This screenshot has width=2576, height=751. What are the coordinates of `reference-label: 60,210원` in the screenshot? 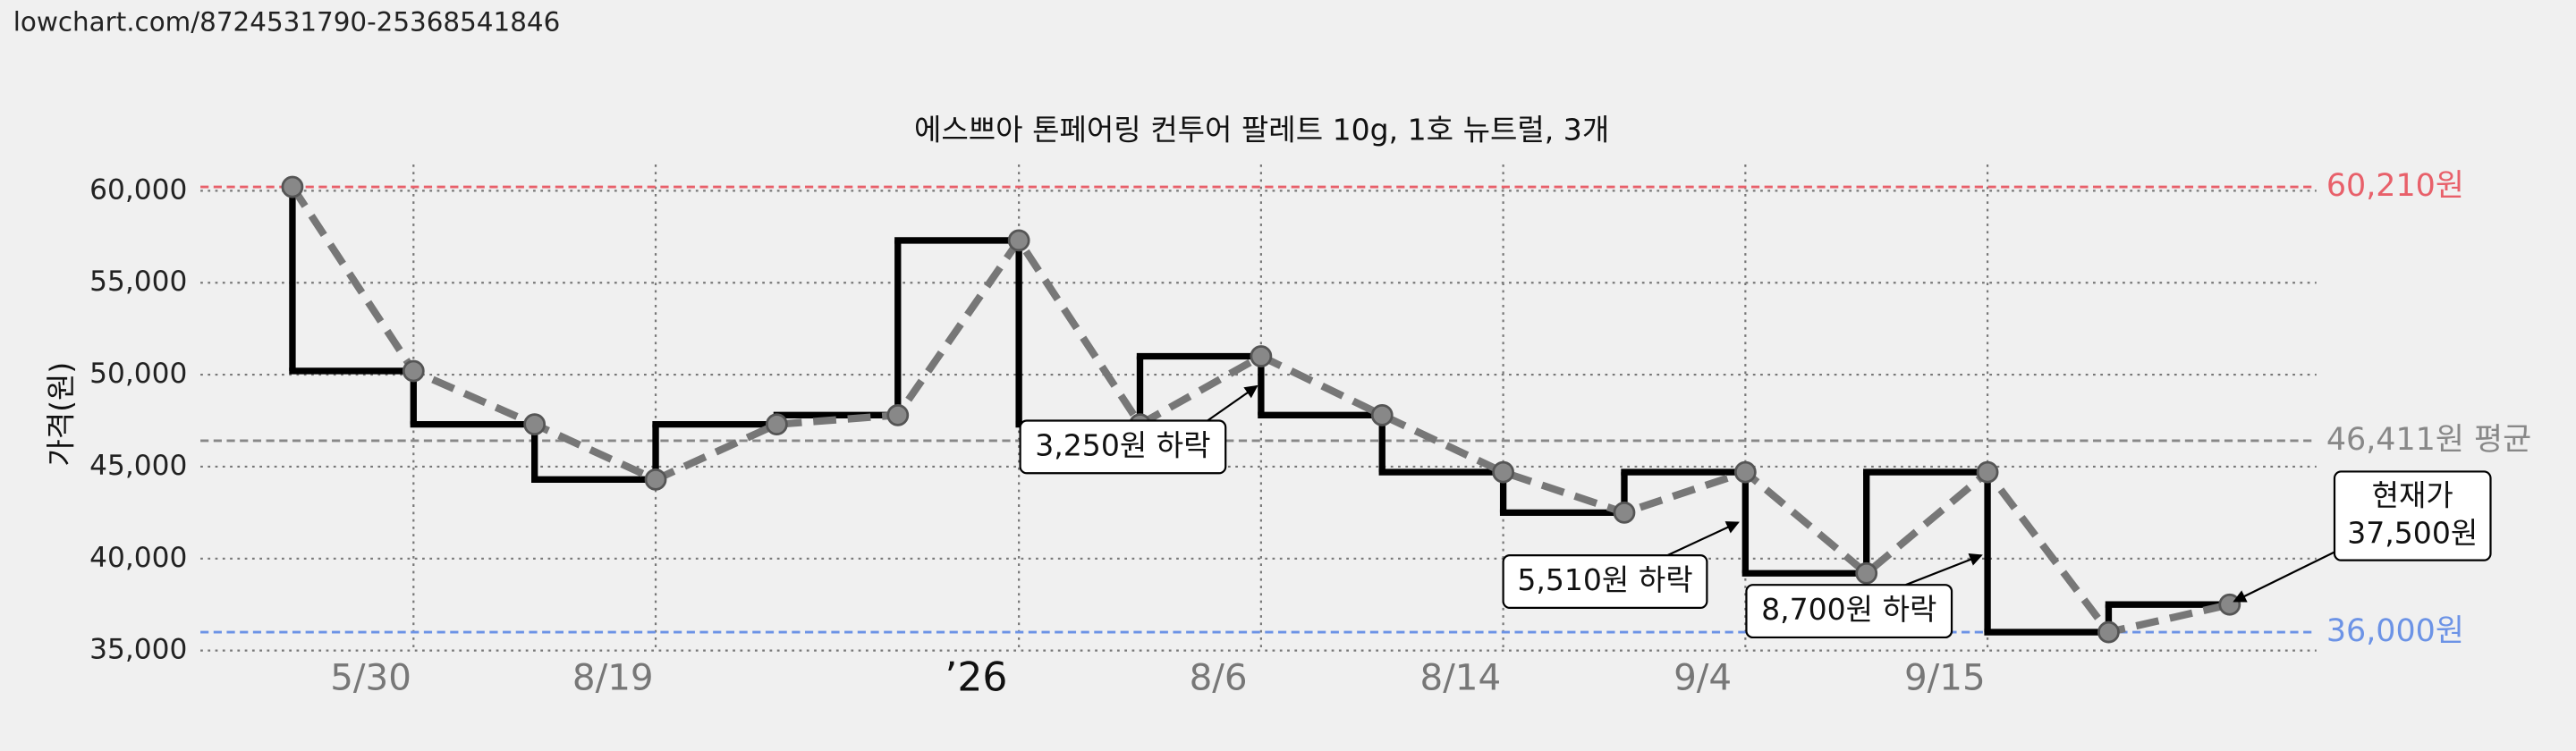 It's located at (2395, 186).